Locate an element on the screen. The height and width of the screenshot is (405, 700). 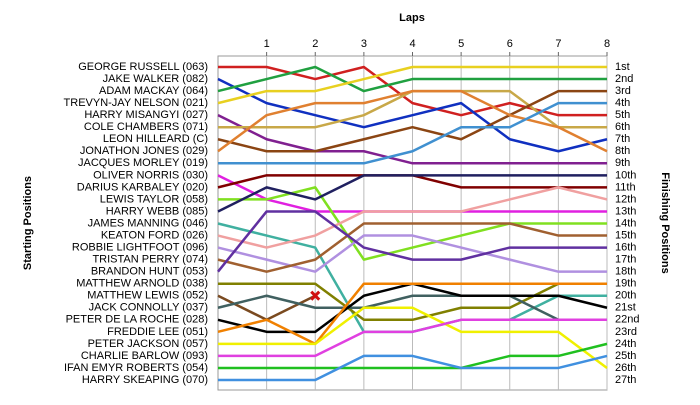
driver-label: JAMES MANNING (046) is located at coordinates (148, 223).